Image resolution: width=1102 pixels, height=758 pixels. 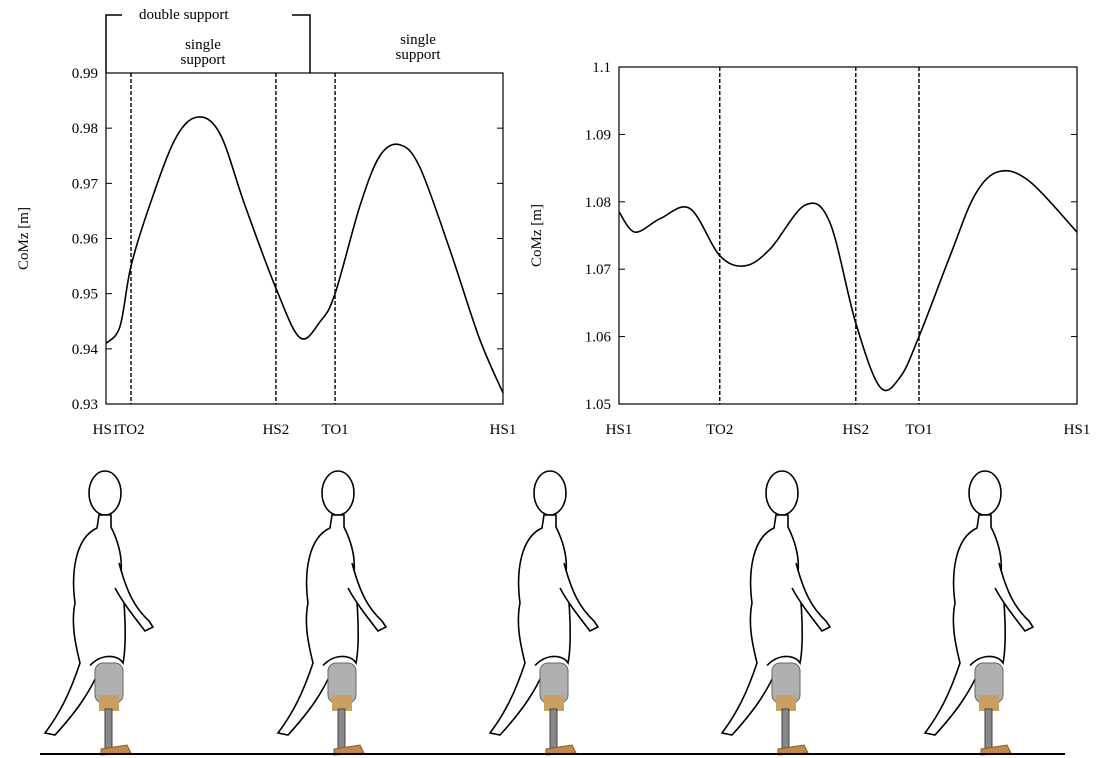 What do you see at coordinates (85, 184) in the screenshot?
I see `y-tick-label: 0.97` at bounding box center [85, 184].